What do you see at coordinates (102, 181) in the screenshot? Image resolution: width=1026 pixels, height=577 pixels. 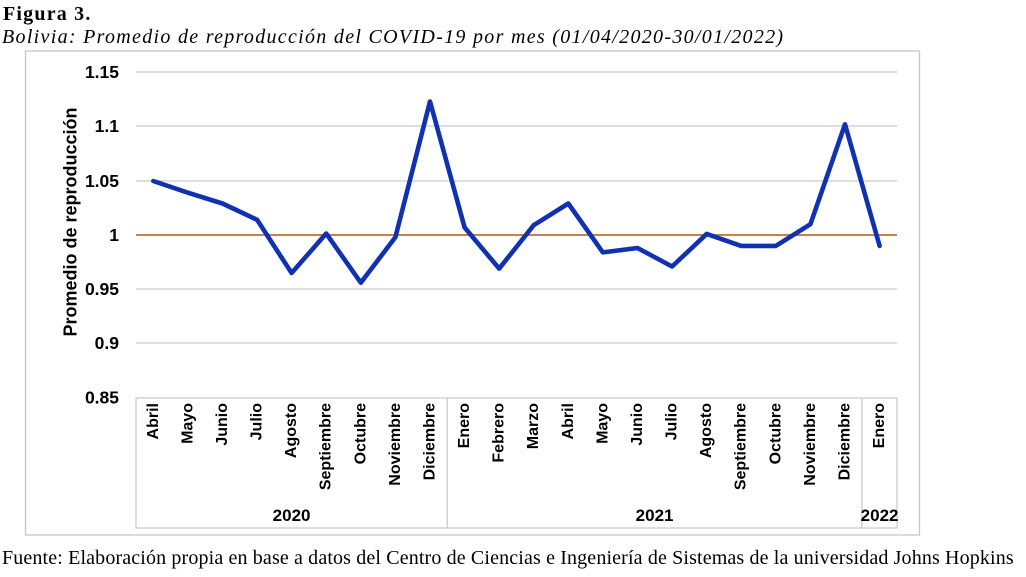 I see `svg-text: 1.05` at bounding box center [102, 181].